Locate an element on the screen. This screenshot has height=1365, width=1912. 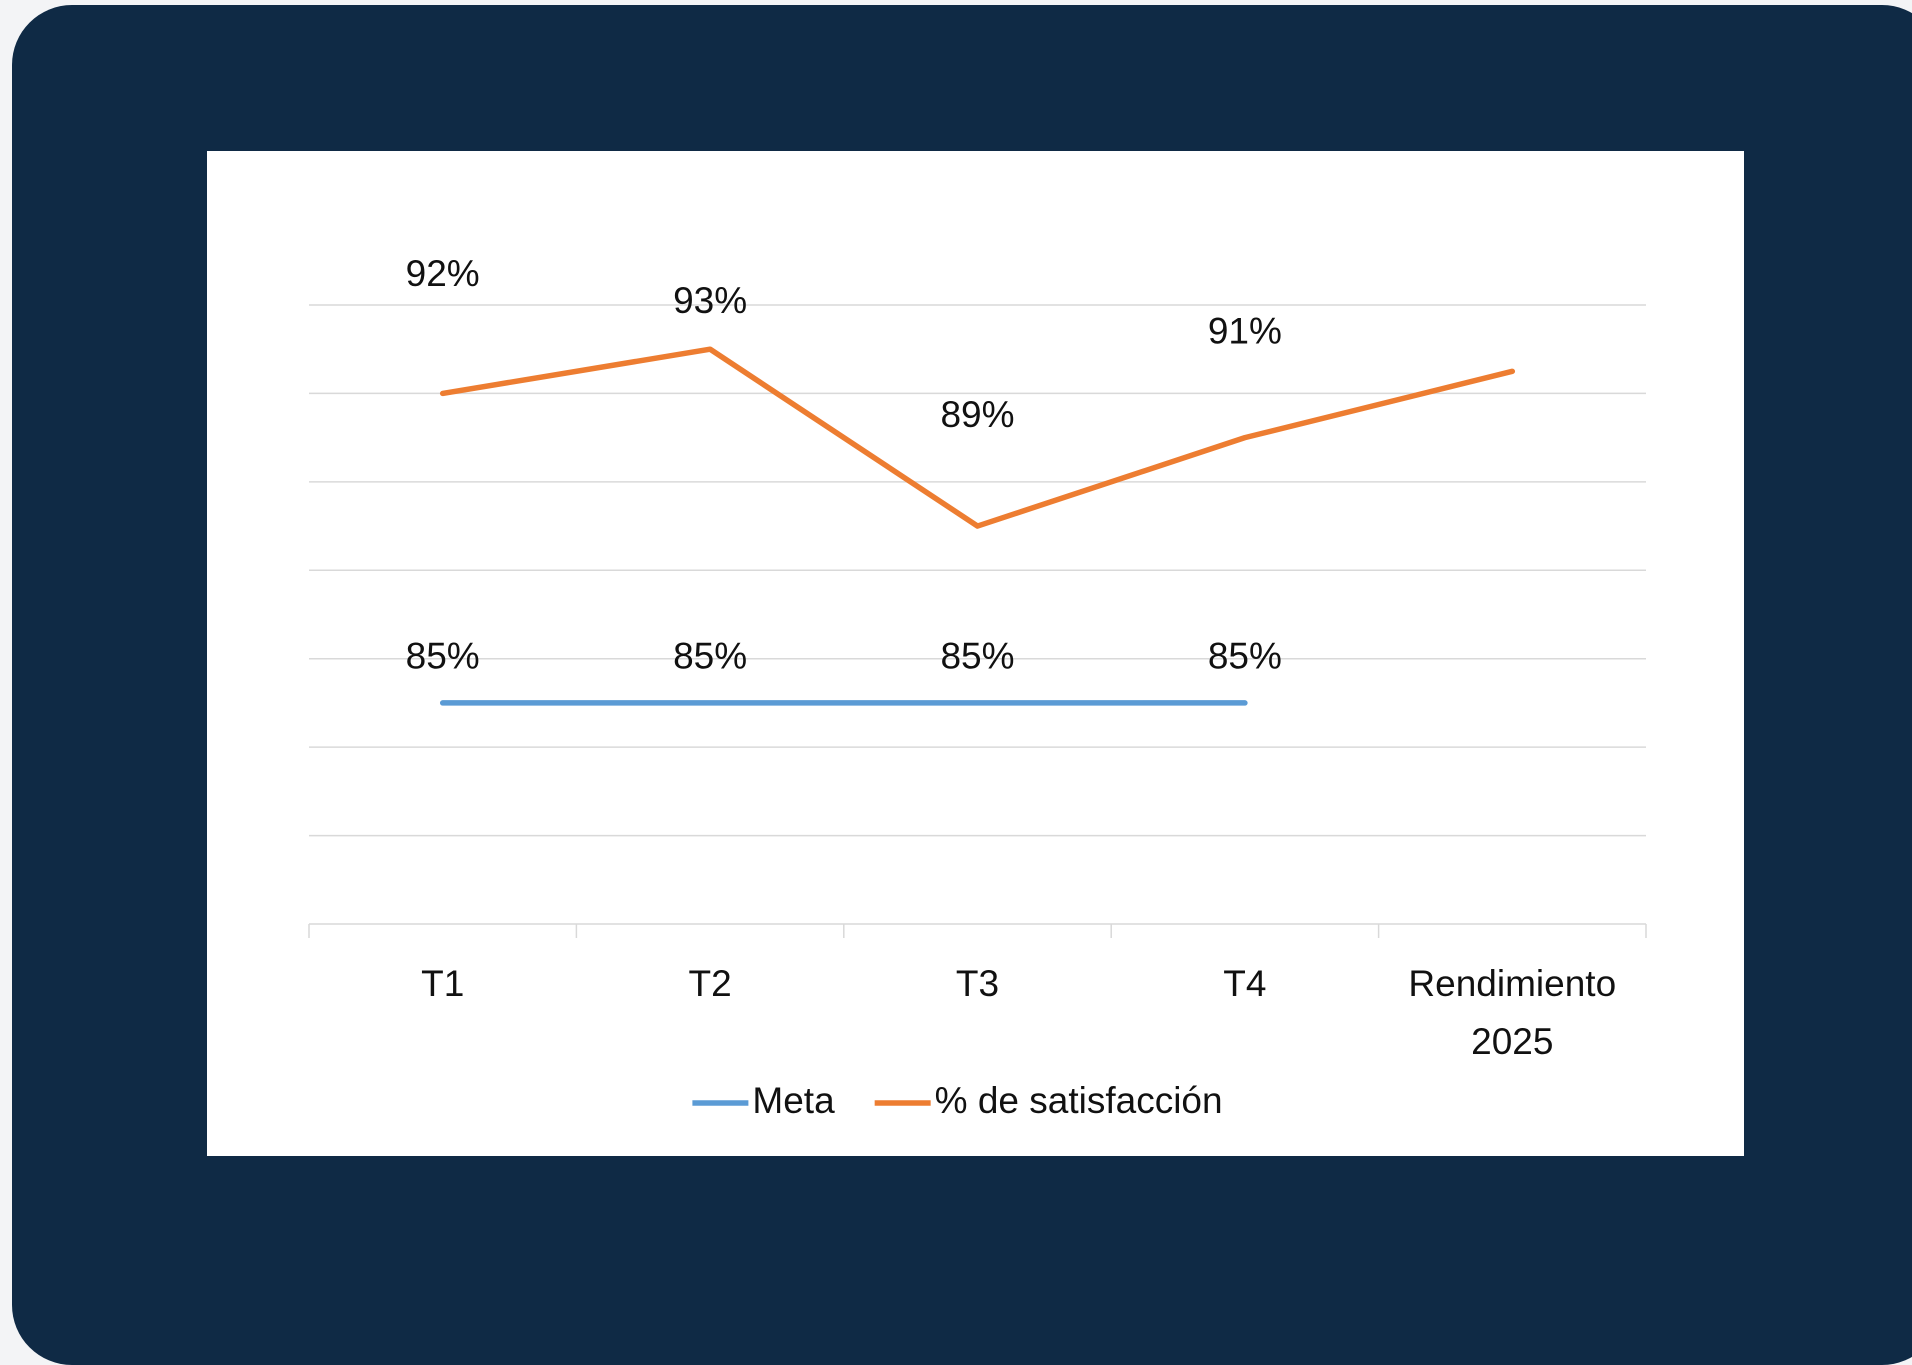
data-label: 92% is located at coordinates (443, 273).